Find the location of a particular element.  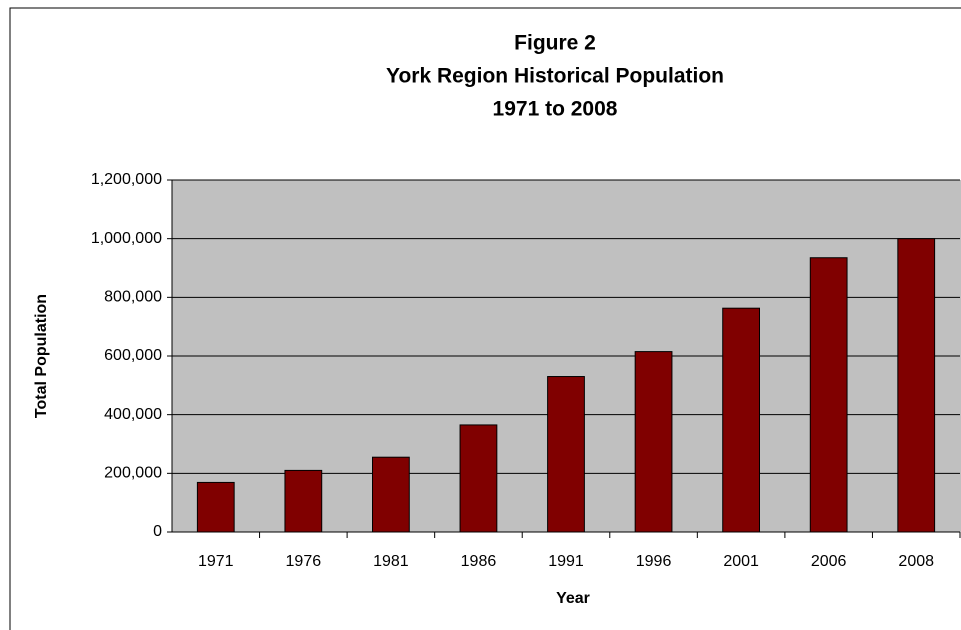

x-axis-title: Year is located at coordinates (573, 598).